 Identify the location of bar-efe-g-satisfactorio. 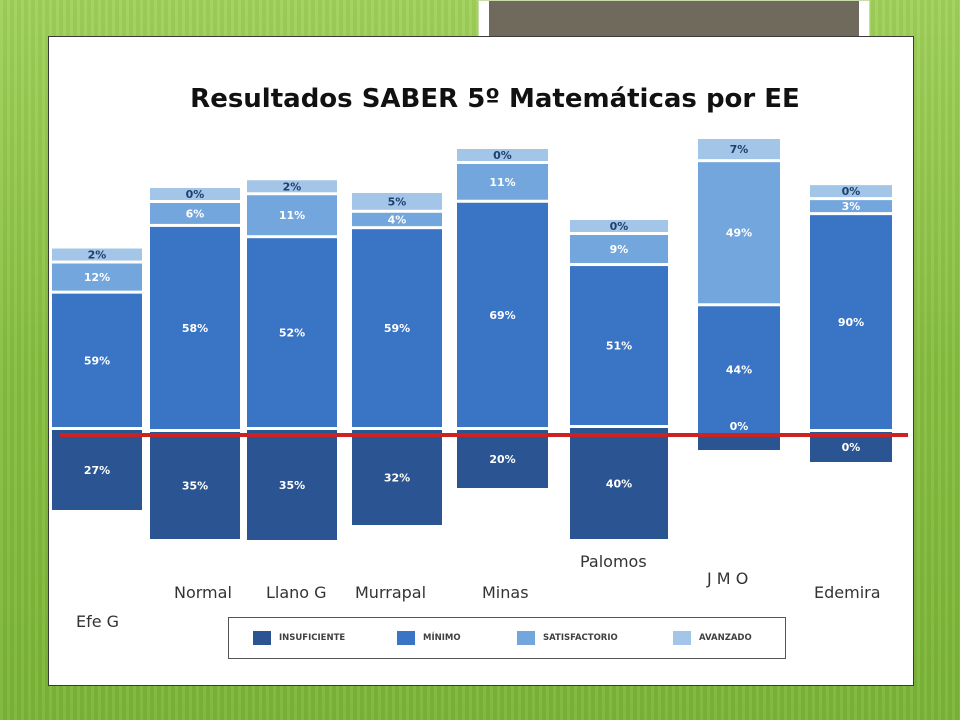
(97, 277).